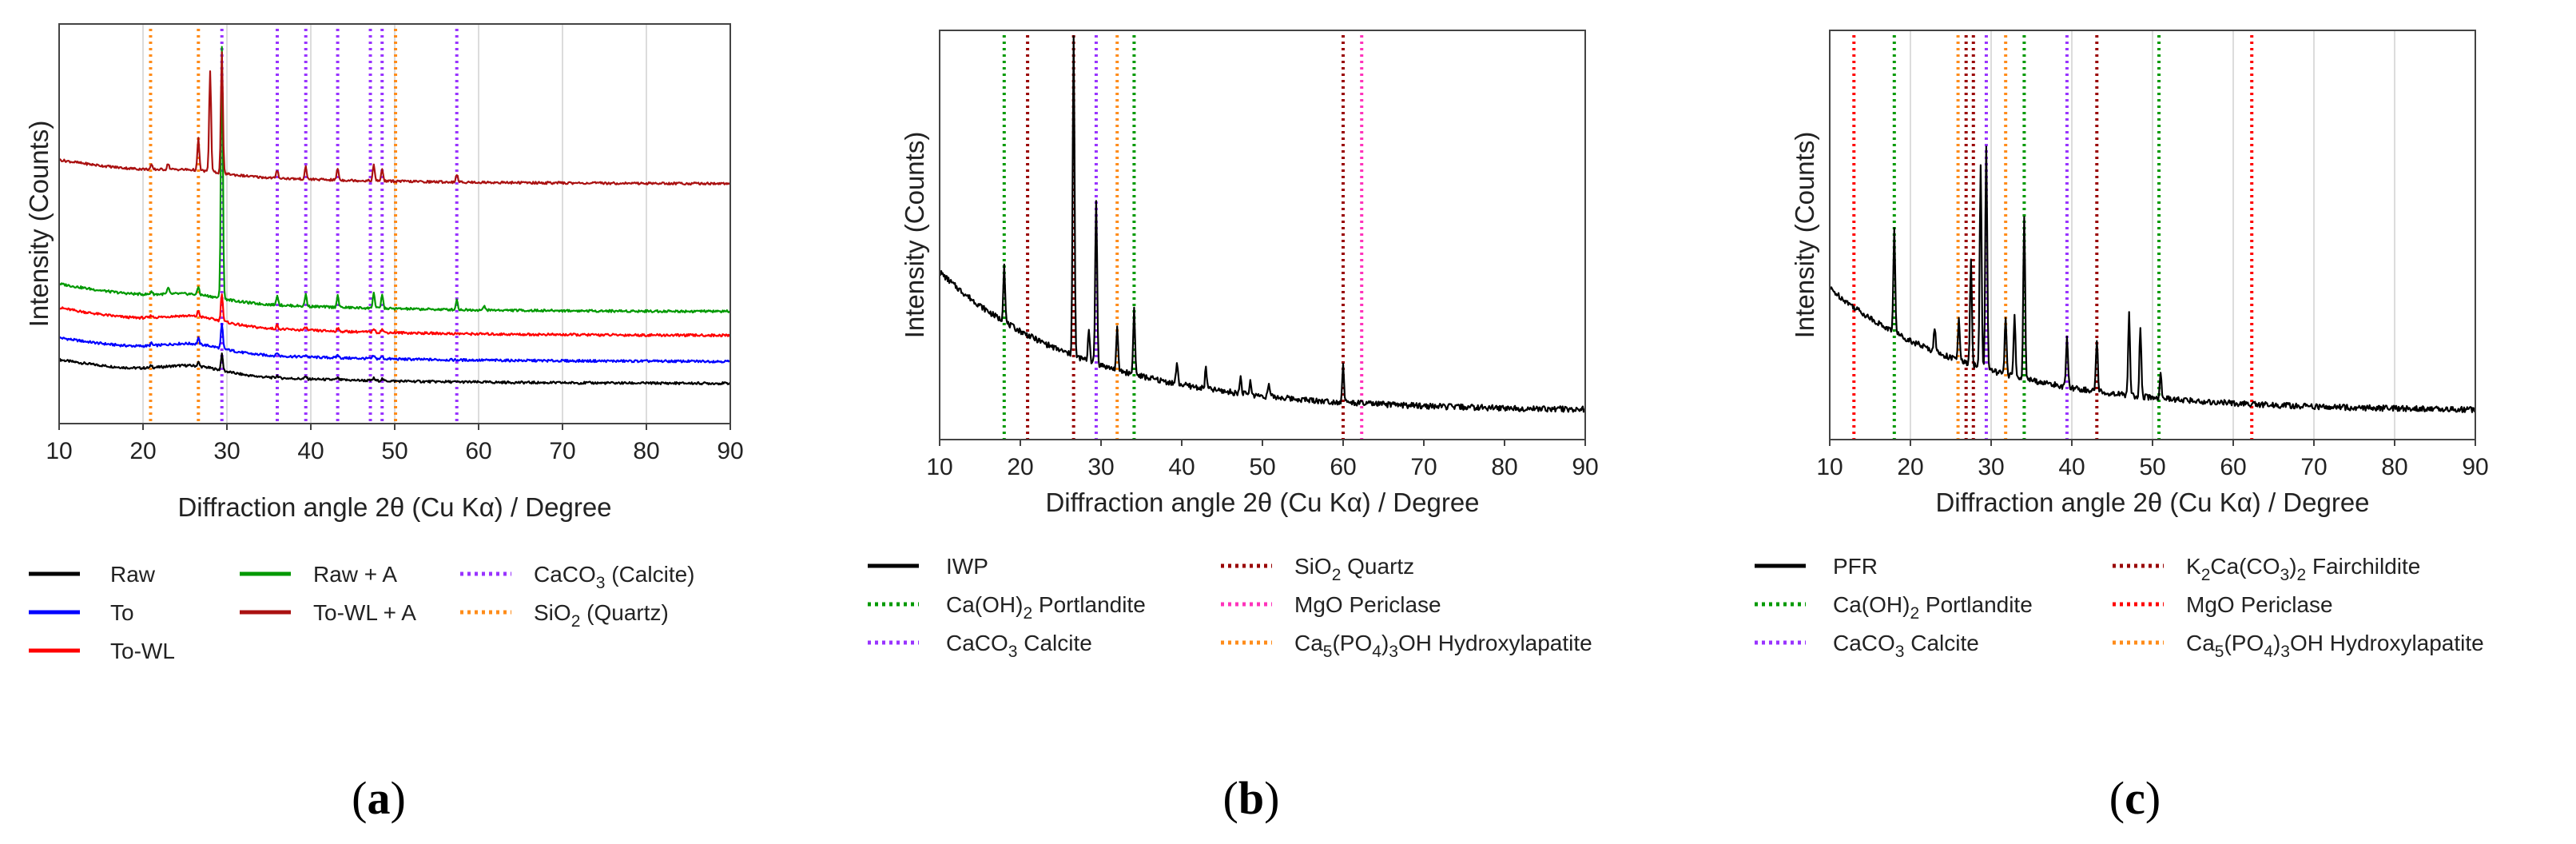 Image resolution: width=2576 pixels, height=844 pixels. What do you see at coordinates (2152, 502) in the screenshot?
I see `x-axis-label-c: Diffraction angle 2θ (Cu Kα) / Degree` at bounding box center [2152, 502].